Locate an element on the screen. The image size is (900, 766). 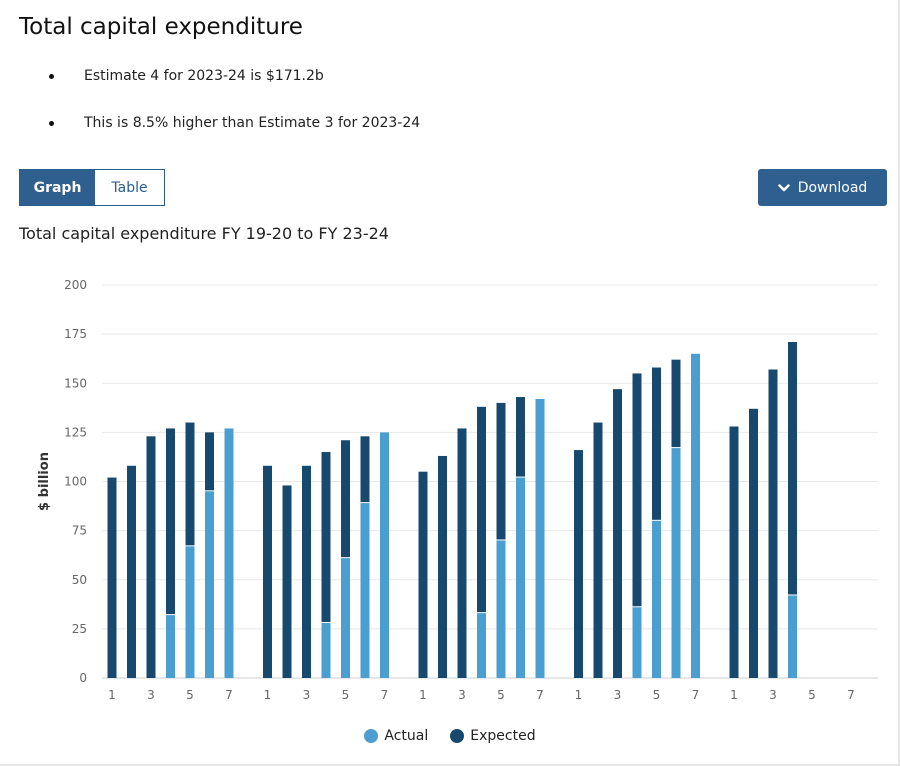
legend-label-expected: Expected is located at coordinates (503, 736).